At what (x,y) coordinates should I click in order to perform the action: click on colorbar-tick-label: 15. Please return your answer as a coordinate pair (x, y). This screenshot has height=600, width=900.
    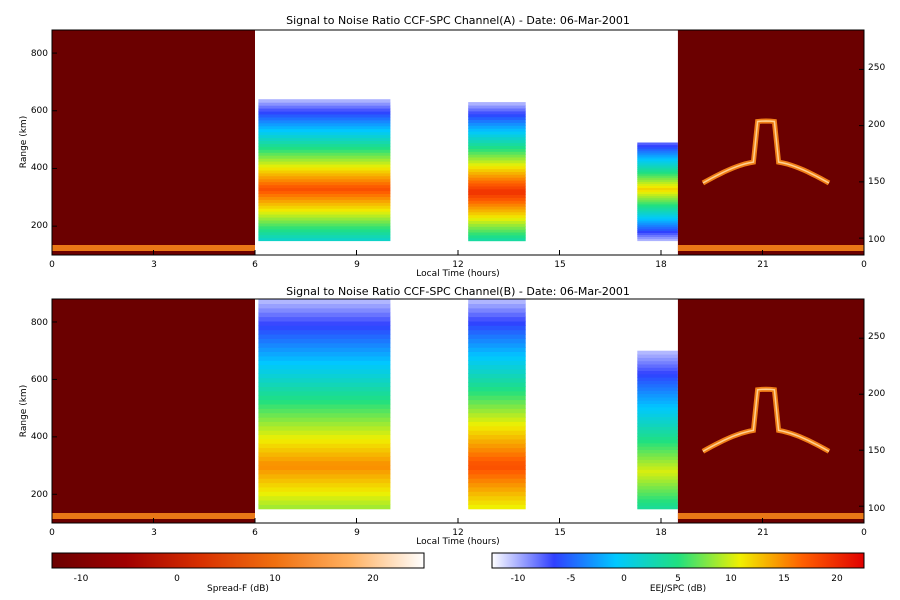
    Looking at the image, I should click on (783, 579).